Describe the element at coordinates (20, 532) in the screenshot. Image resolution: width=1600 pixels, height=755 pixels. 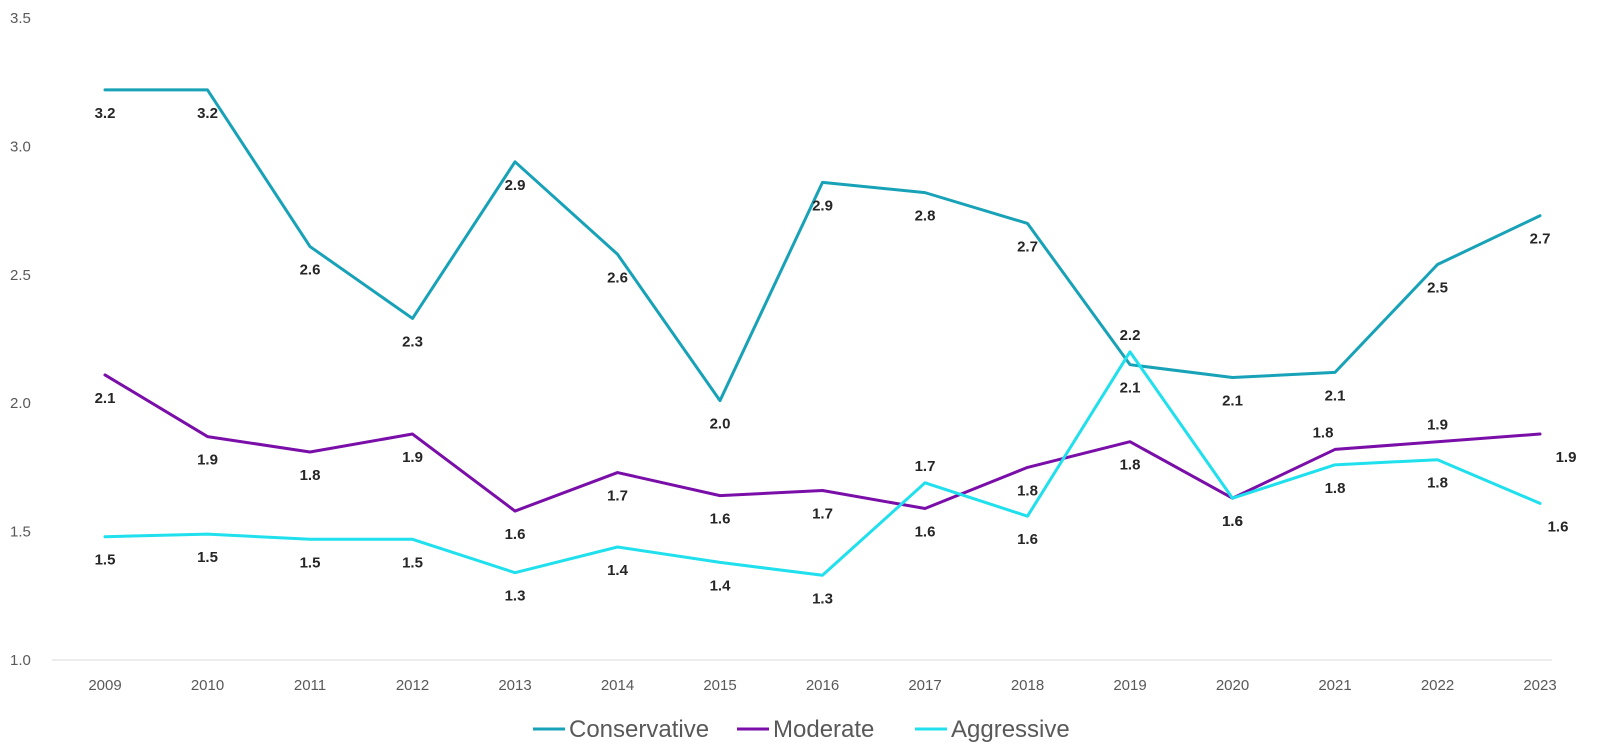
I see `y-tick-label: 1.5` at that location.